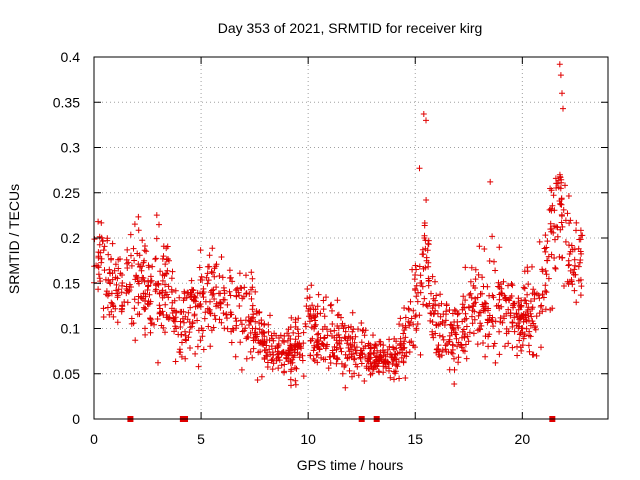 This screenshot has width=640, height=480. Describe the element at coordinates (308, 439) in the screenshot. I see `x-tick-label: 10` at that location.